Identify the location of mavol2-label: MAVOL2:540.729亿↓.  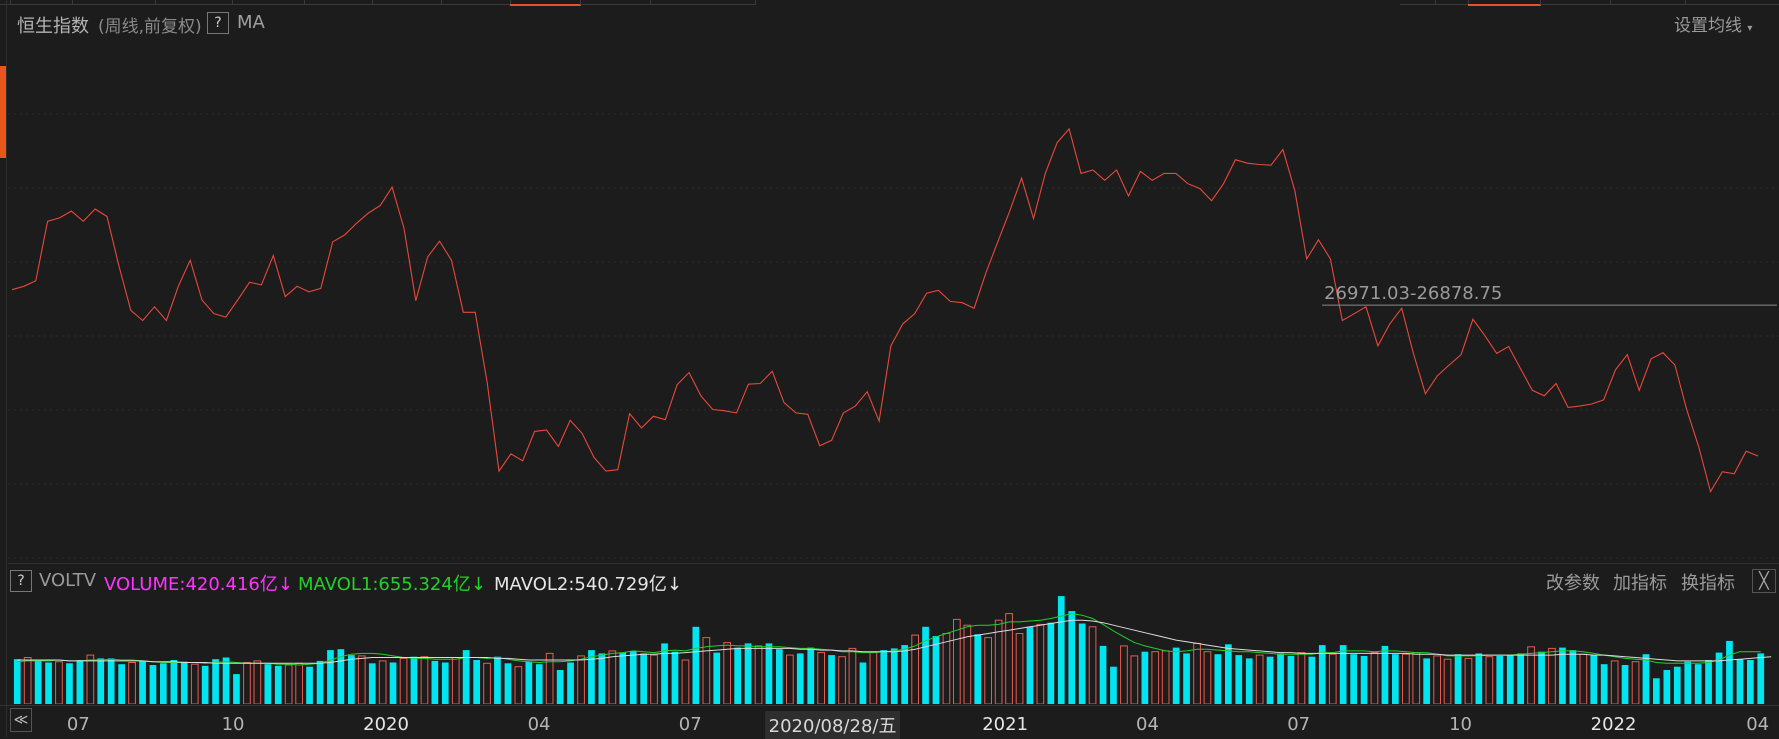
(588, 583).